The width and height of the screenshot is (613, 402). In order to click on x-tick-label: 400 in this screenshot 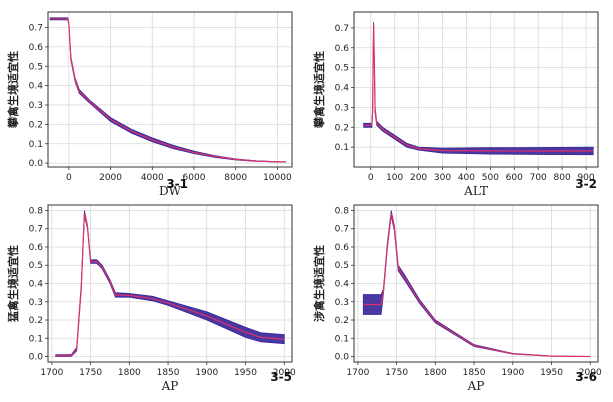, I will do `click(466, 178)`.